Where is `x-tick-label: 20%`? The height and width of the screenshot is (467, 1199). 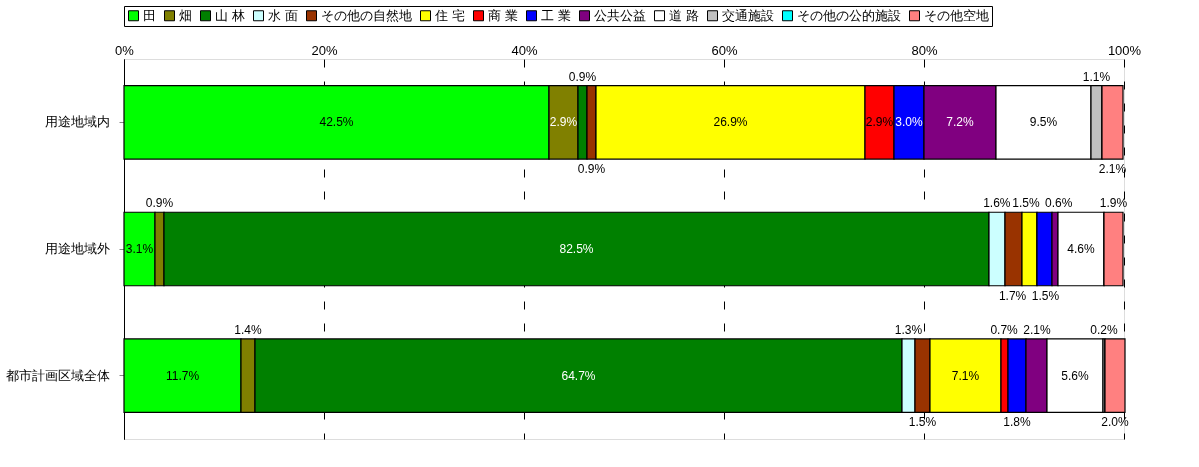
x-tick-label: 20% is located at coordinates (324, 50).